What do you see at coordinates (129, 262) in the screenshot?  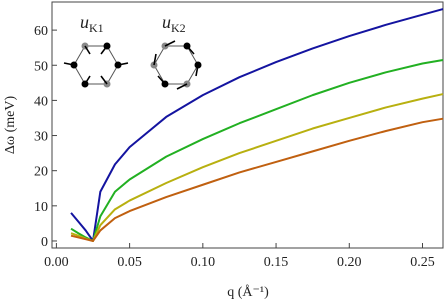 I see `x-tick-label: 0.05` at bounding box center [129, 262].